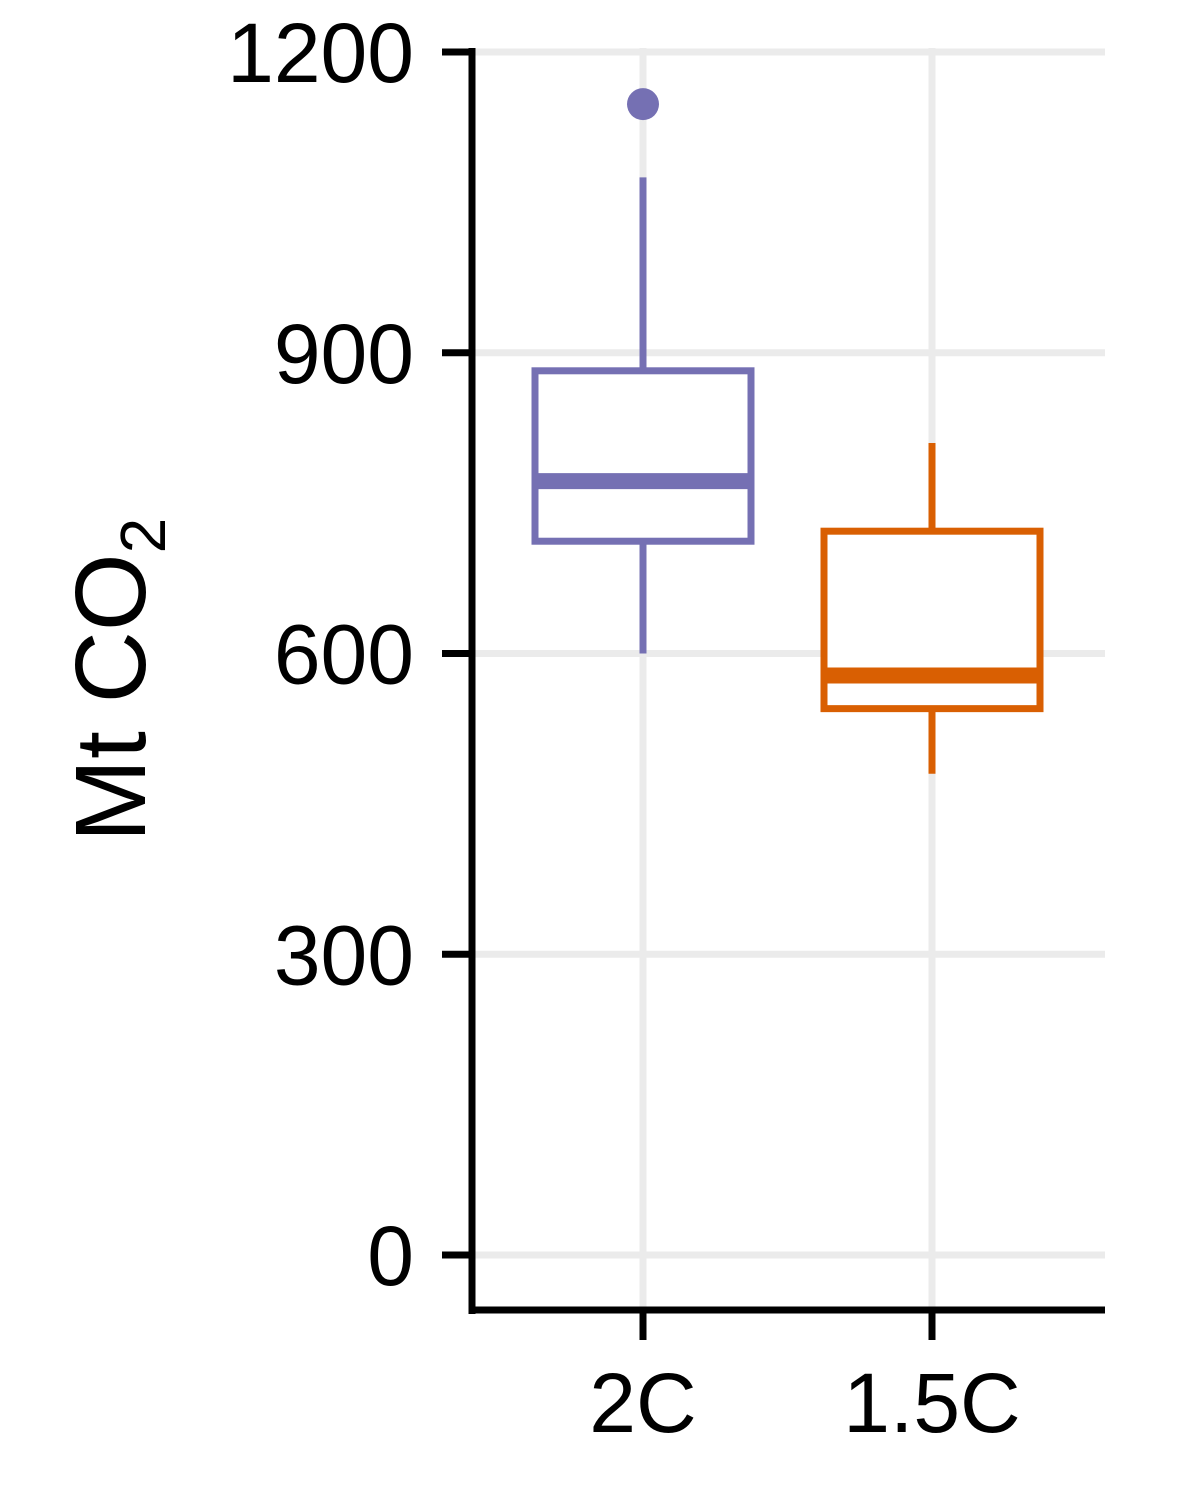 The height and width of the screenshot is (1500, 1200). I want to click on box-2c, so click(643, 456).